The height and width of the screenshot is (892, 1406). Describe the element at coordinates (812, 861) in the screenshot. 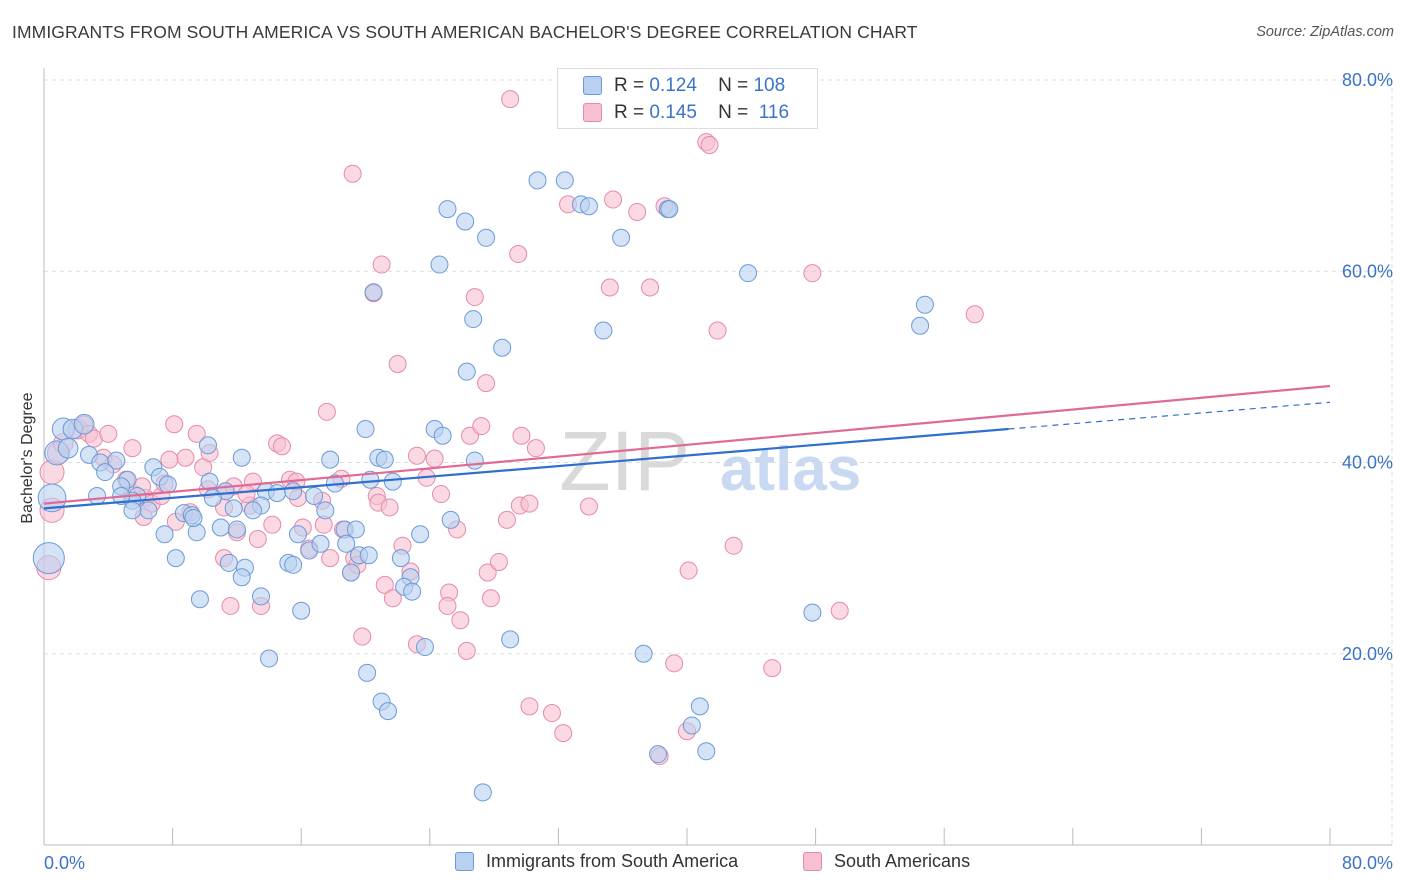

I see `legend-bottom-swatch-pink` at that location.